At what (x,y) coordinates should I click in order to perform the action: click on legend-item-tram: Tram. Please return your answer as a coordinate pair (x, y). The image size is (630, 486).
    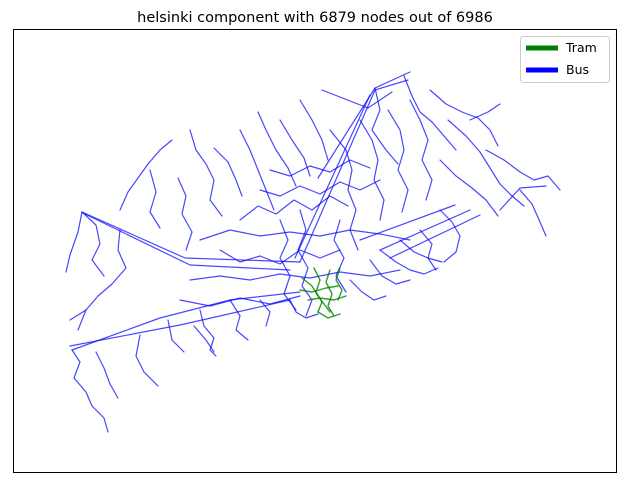
    Looking at the image, I should click on (561, 47).